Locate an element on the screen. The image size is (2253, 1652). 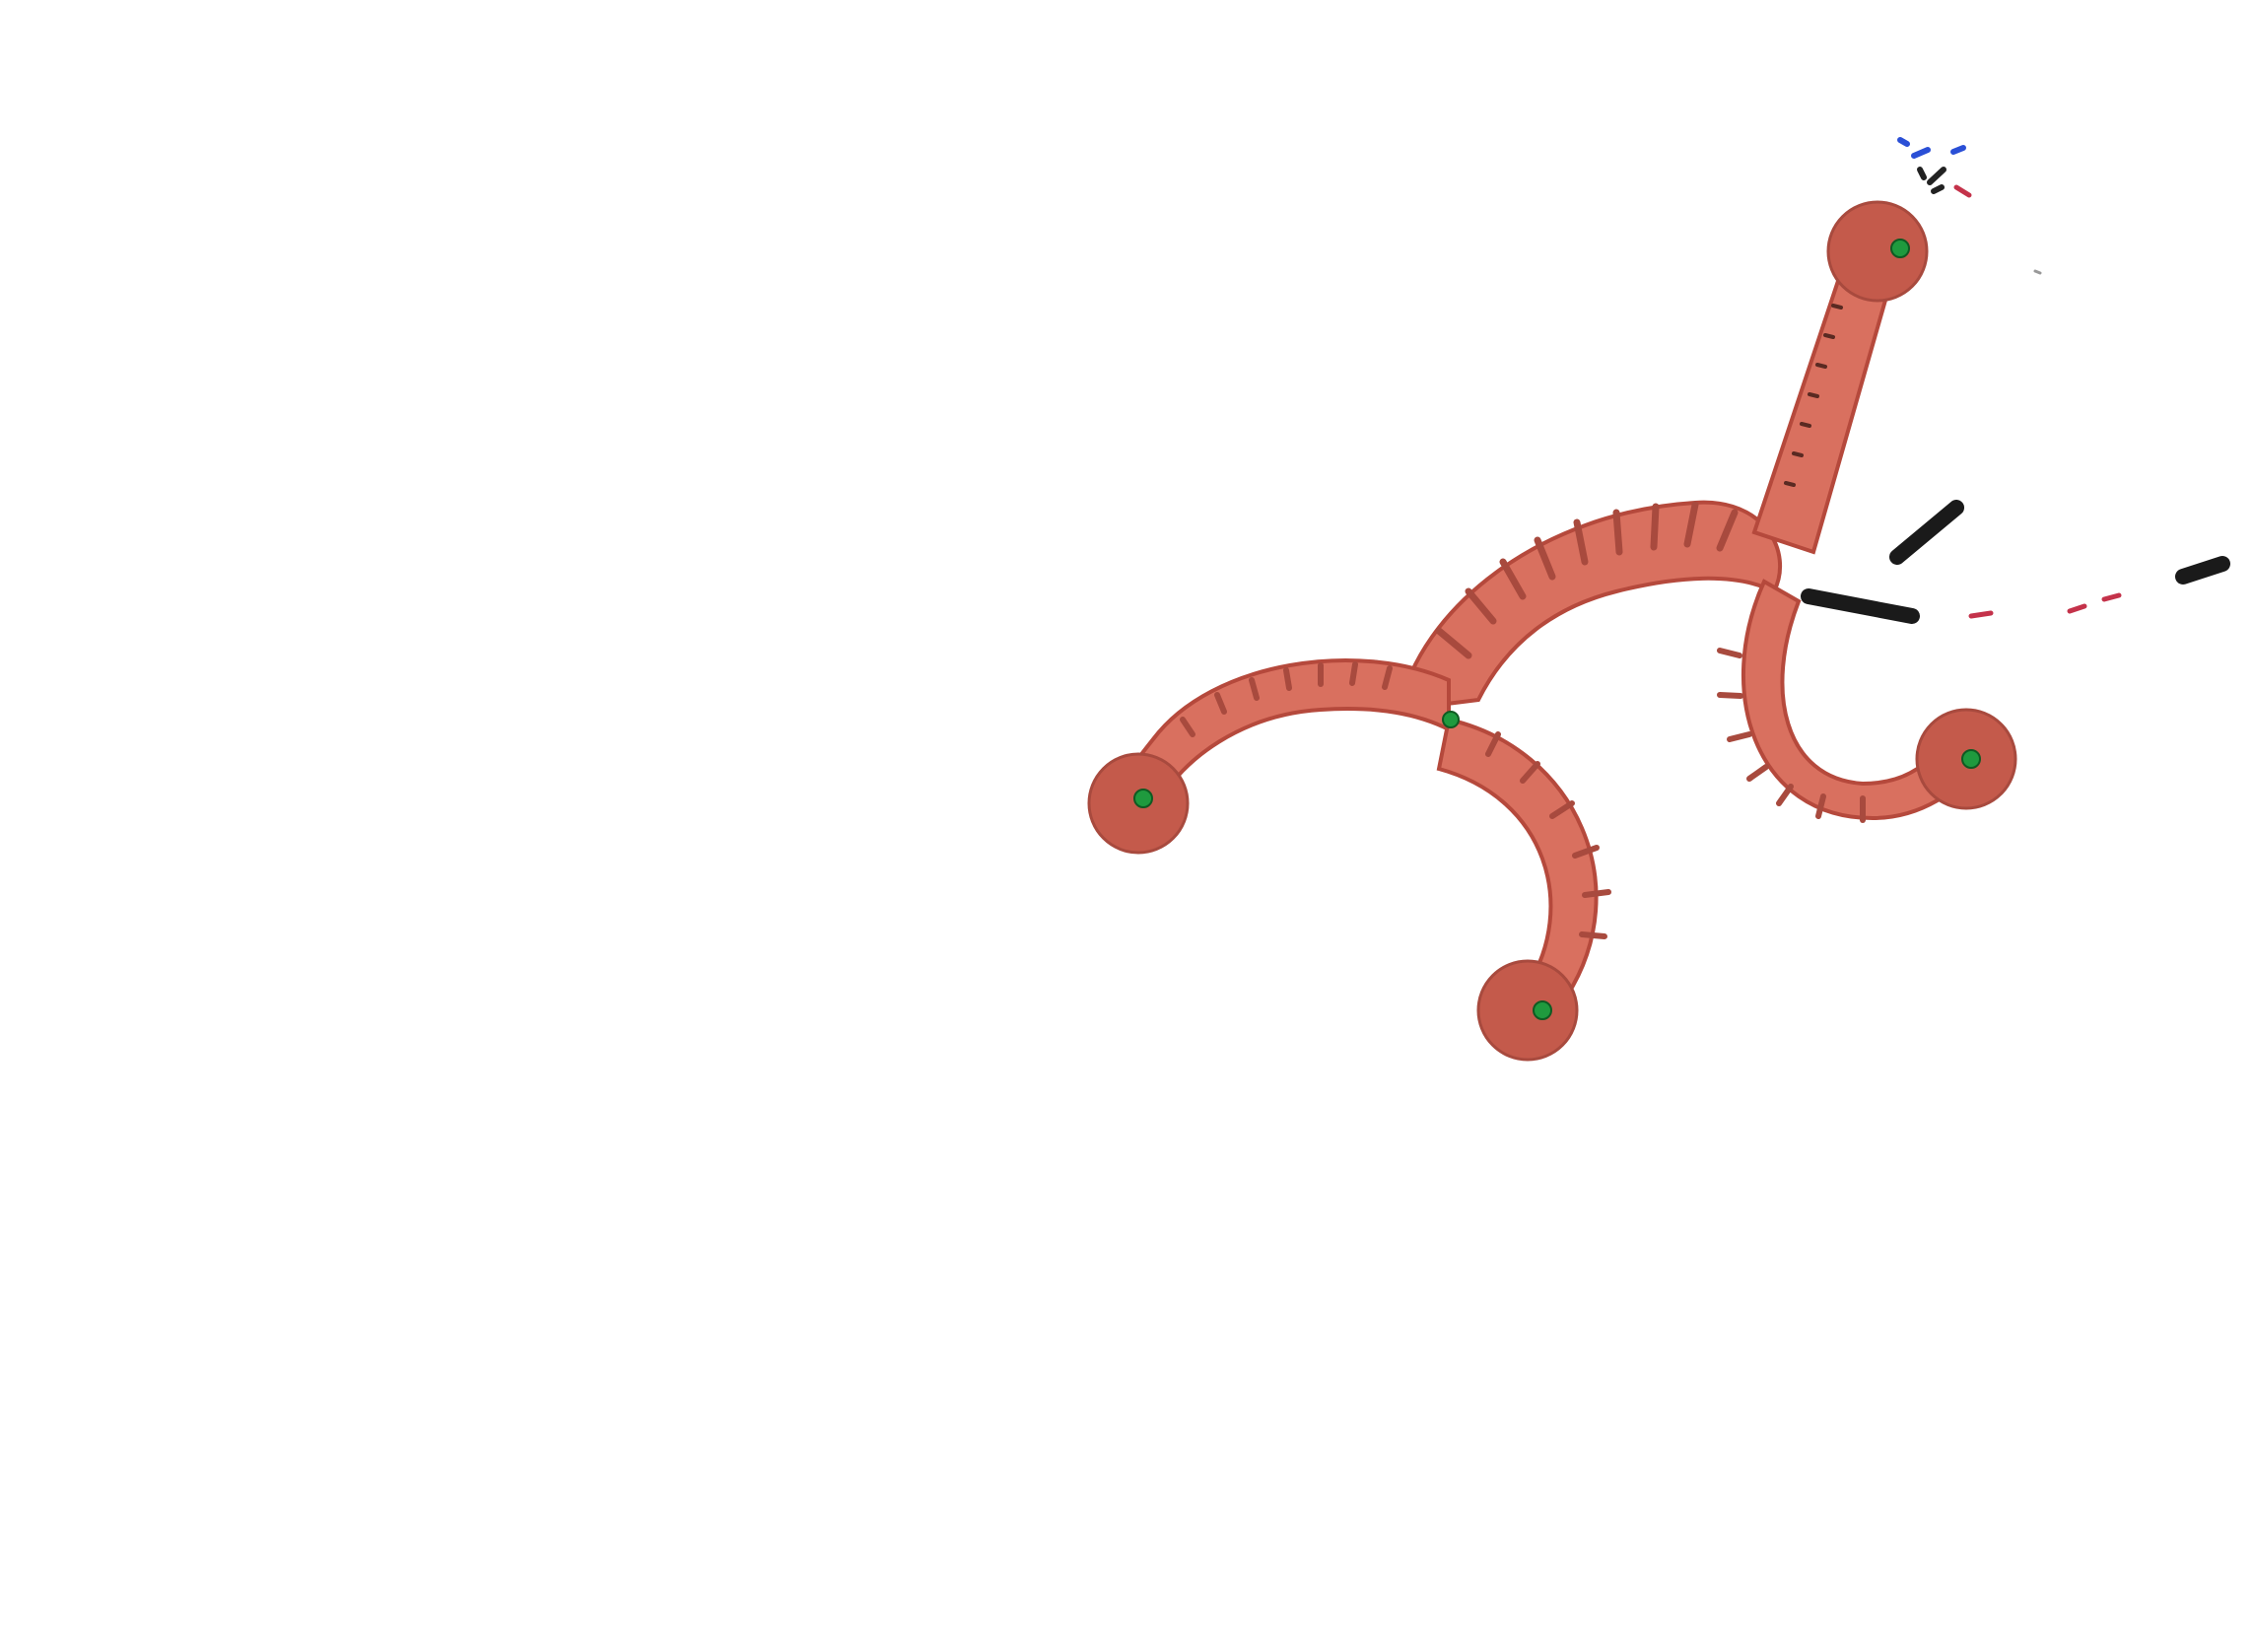
marker-center is located at coordinates (1451, 719).